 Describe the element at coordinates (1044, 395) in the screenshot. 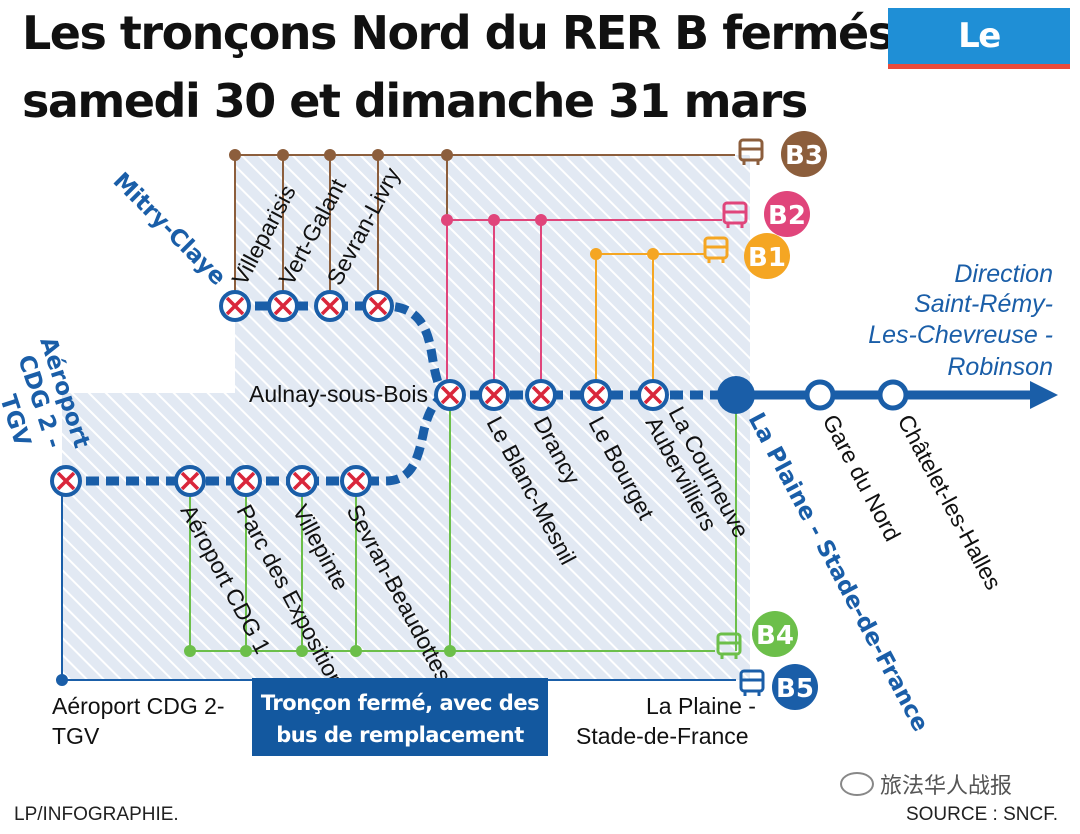

I see `direction-arrow` at that location.